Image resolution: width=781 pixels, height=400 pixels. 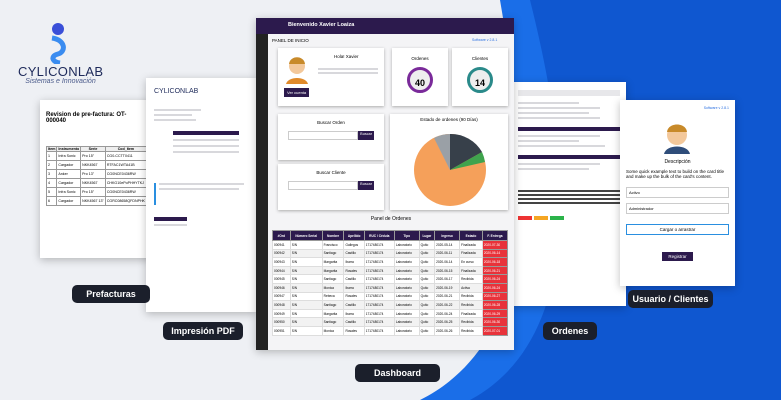 What do you see at coordinates (471, 235) in the screenshot?
I see `header-cell: Estado` at bounding box center [471, 235].